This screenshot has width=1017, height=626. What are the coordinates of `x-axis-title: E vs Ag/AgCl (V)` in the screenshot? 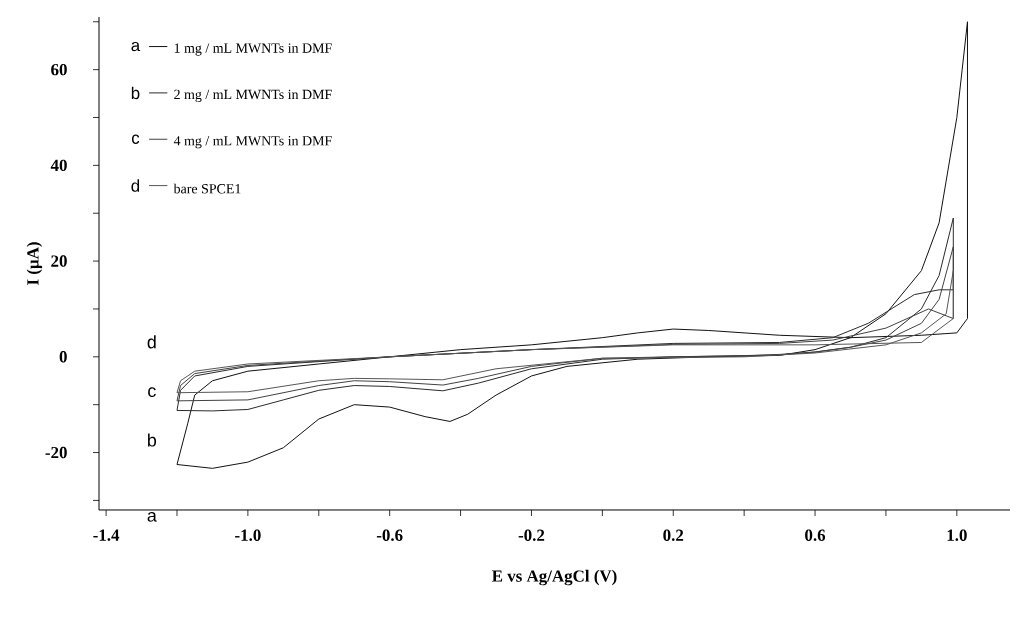 It's located at (554, 577).